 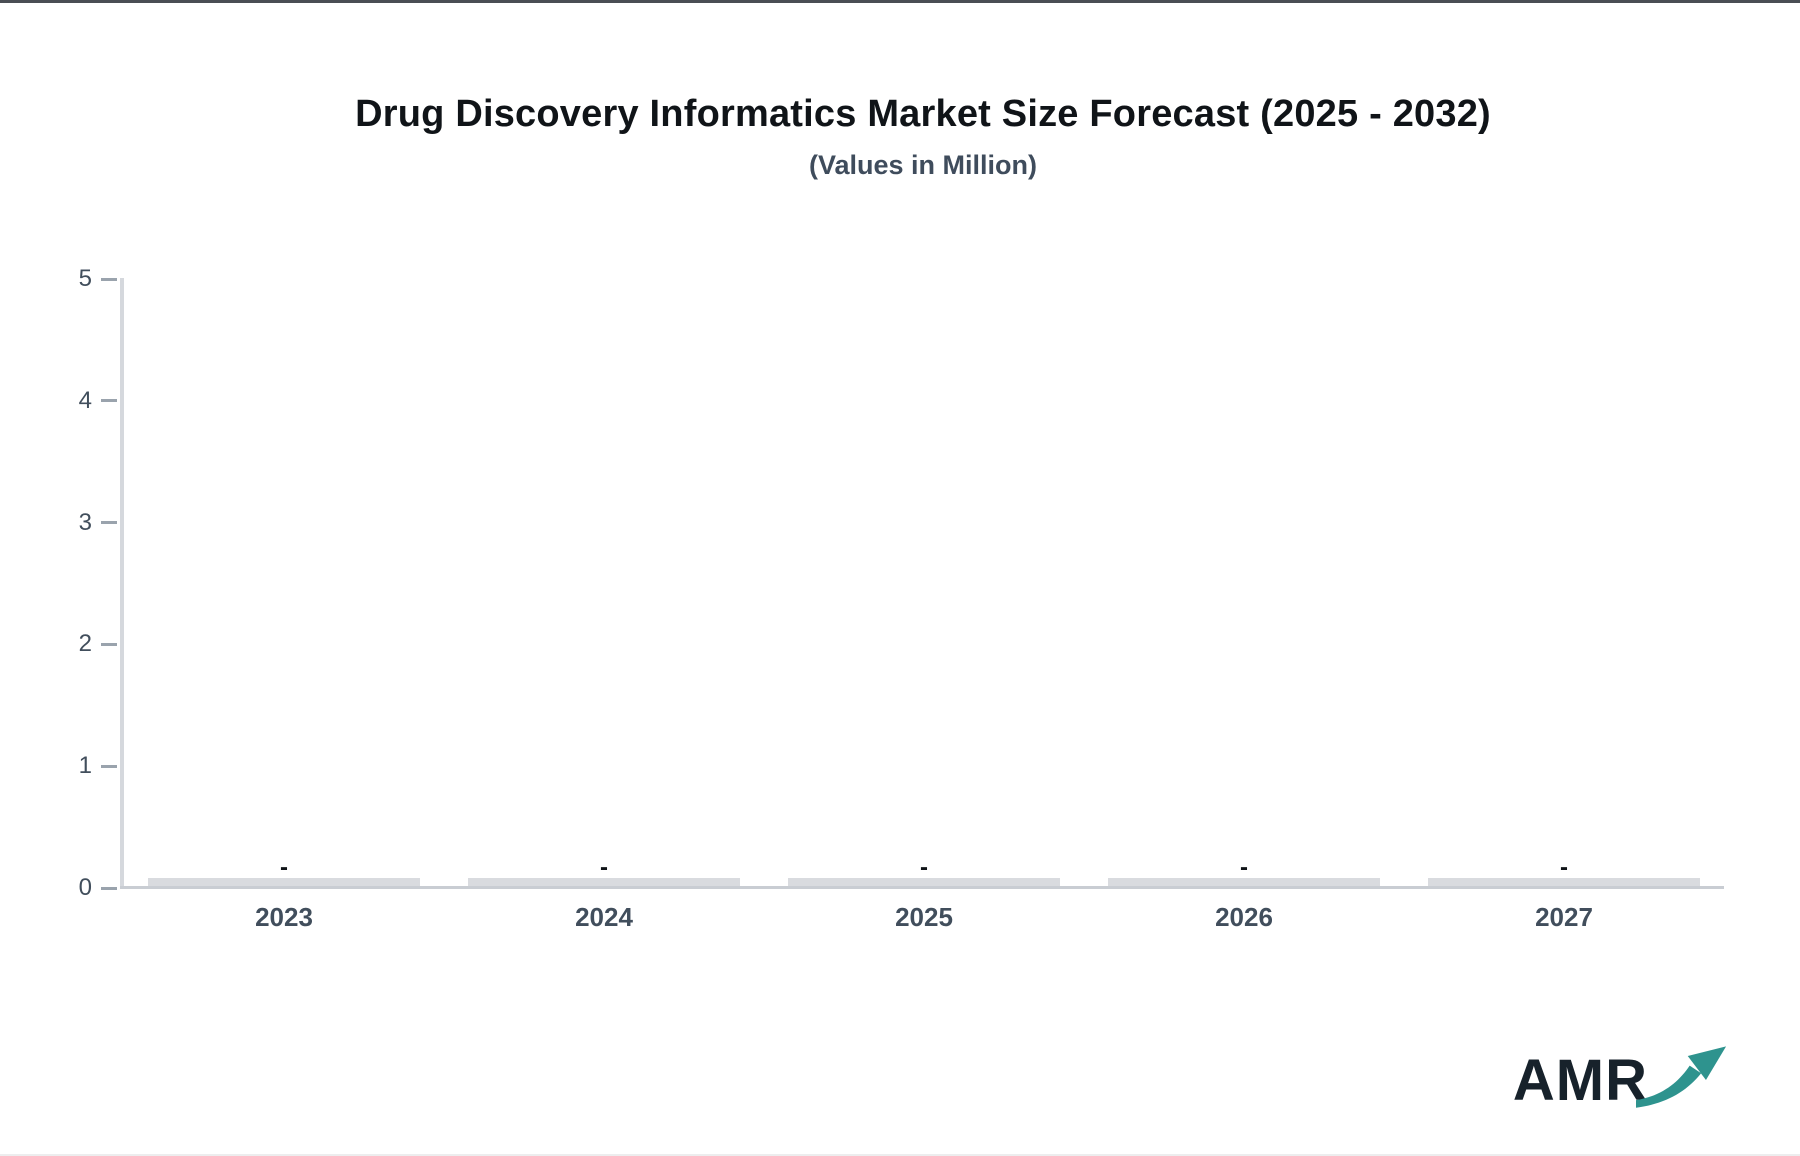 What do you see at coordinates (924, 917) in the screenshot?
I see `x-axis-label-2025: 2025` at bounding box center [924, 917].